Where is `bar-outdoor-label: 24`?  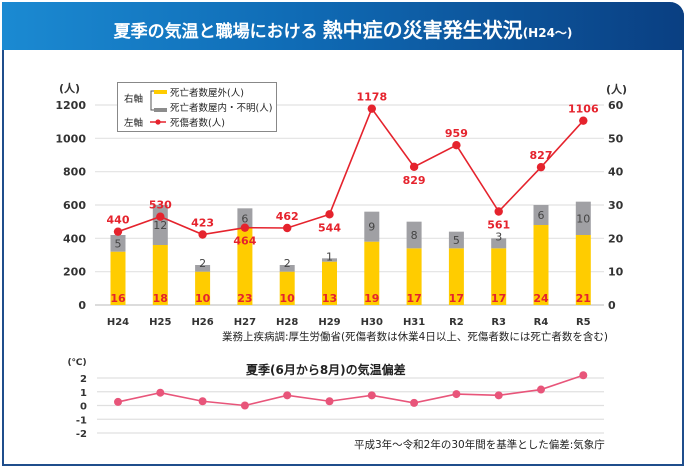
bar-outdoor-label: 24 is located at coordinates (541, 298).